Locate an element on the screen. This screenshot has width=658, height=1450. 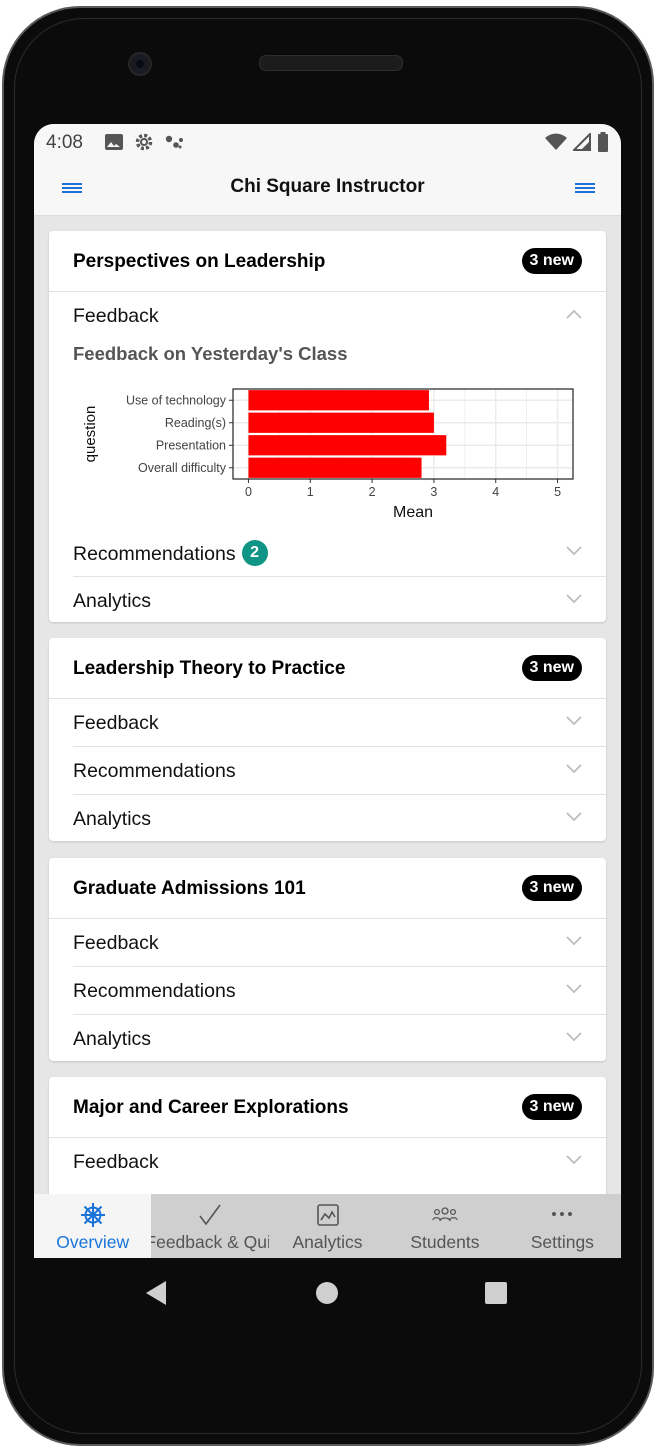
course-card-header: Major and Career Explorations 3 new is located at coordinates (327, 1107).